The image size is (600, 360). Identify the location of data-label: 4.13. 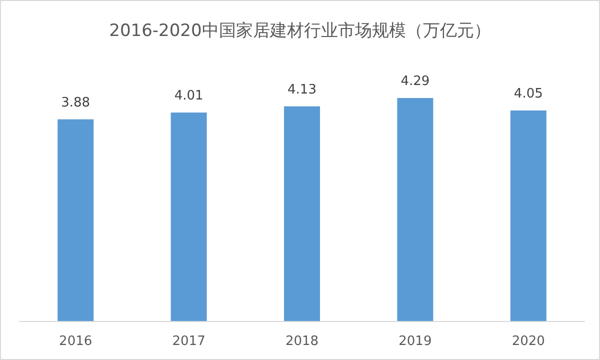
(302, 90).